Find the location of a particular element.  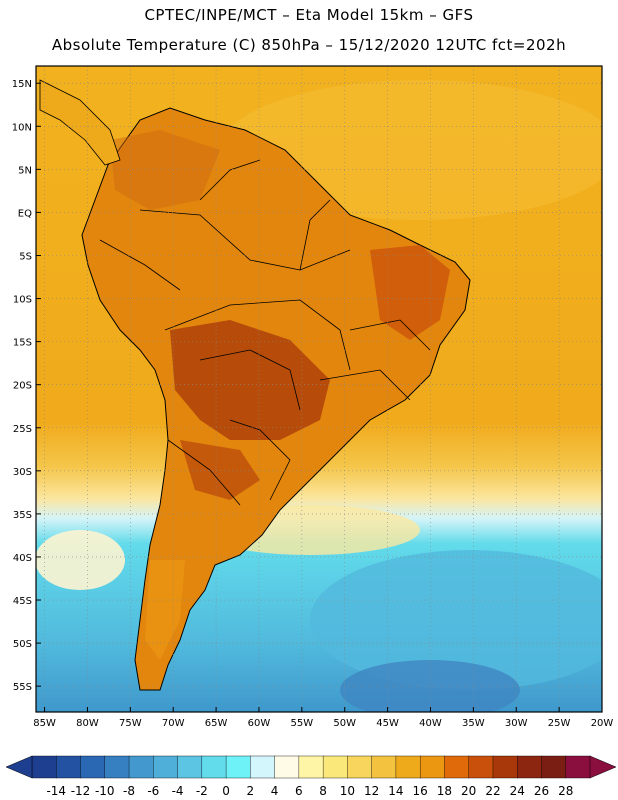

lon-label: 60W is located at coordinates (259, 723).